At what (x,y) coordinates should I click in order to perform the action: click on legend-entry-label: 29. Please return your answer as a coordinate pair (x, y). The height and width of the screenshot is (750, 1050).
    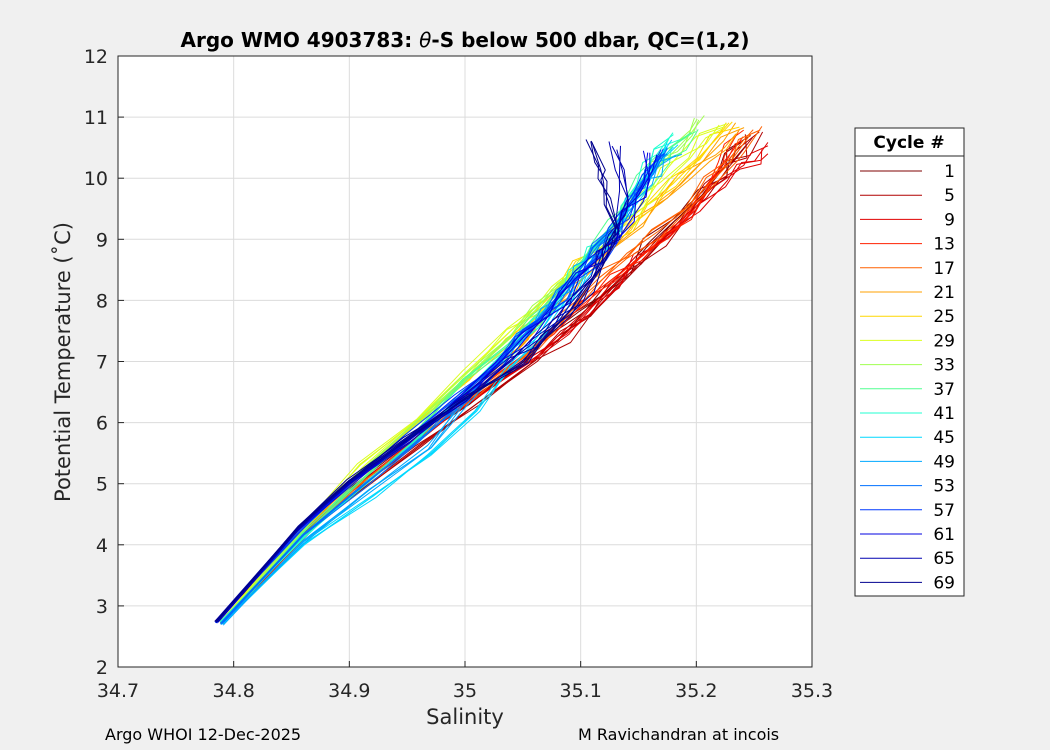
    Looking at the image, I should click on (944, 341).